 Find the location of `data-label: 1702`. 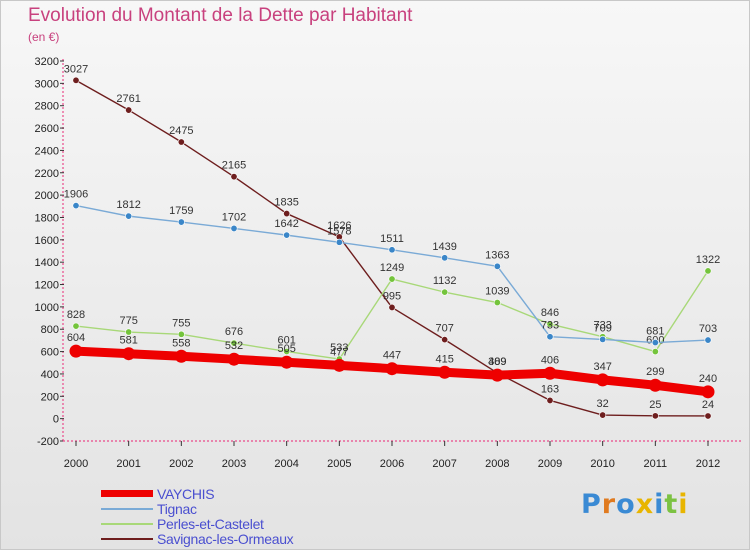

data-label: 1702 is located at coordinates (234, 217).